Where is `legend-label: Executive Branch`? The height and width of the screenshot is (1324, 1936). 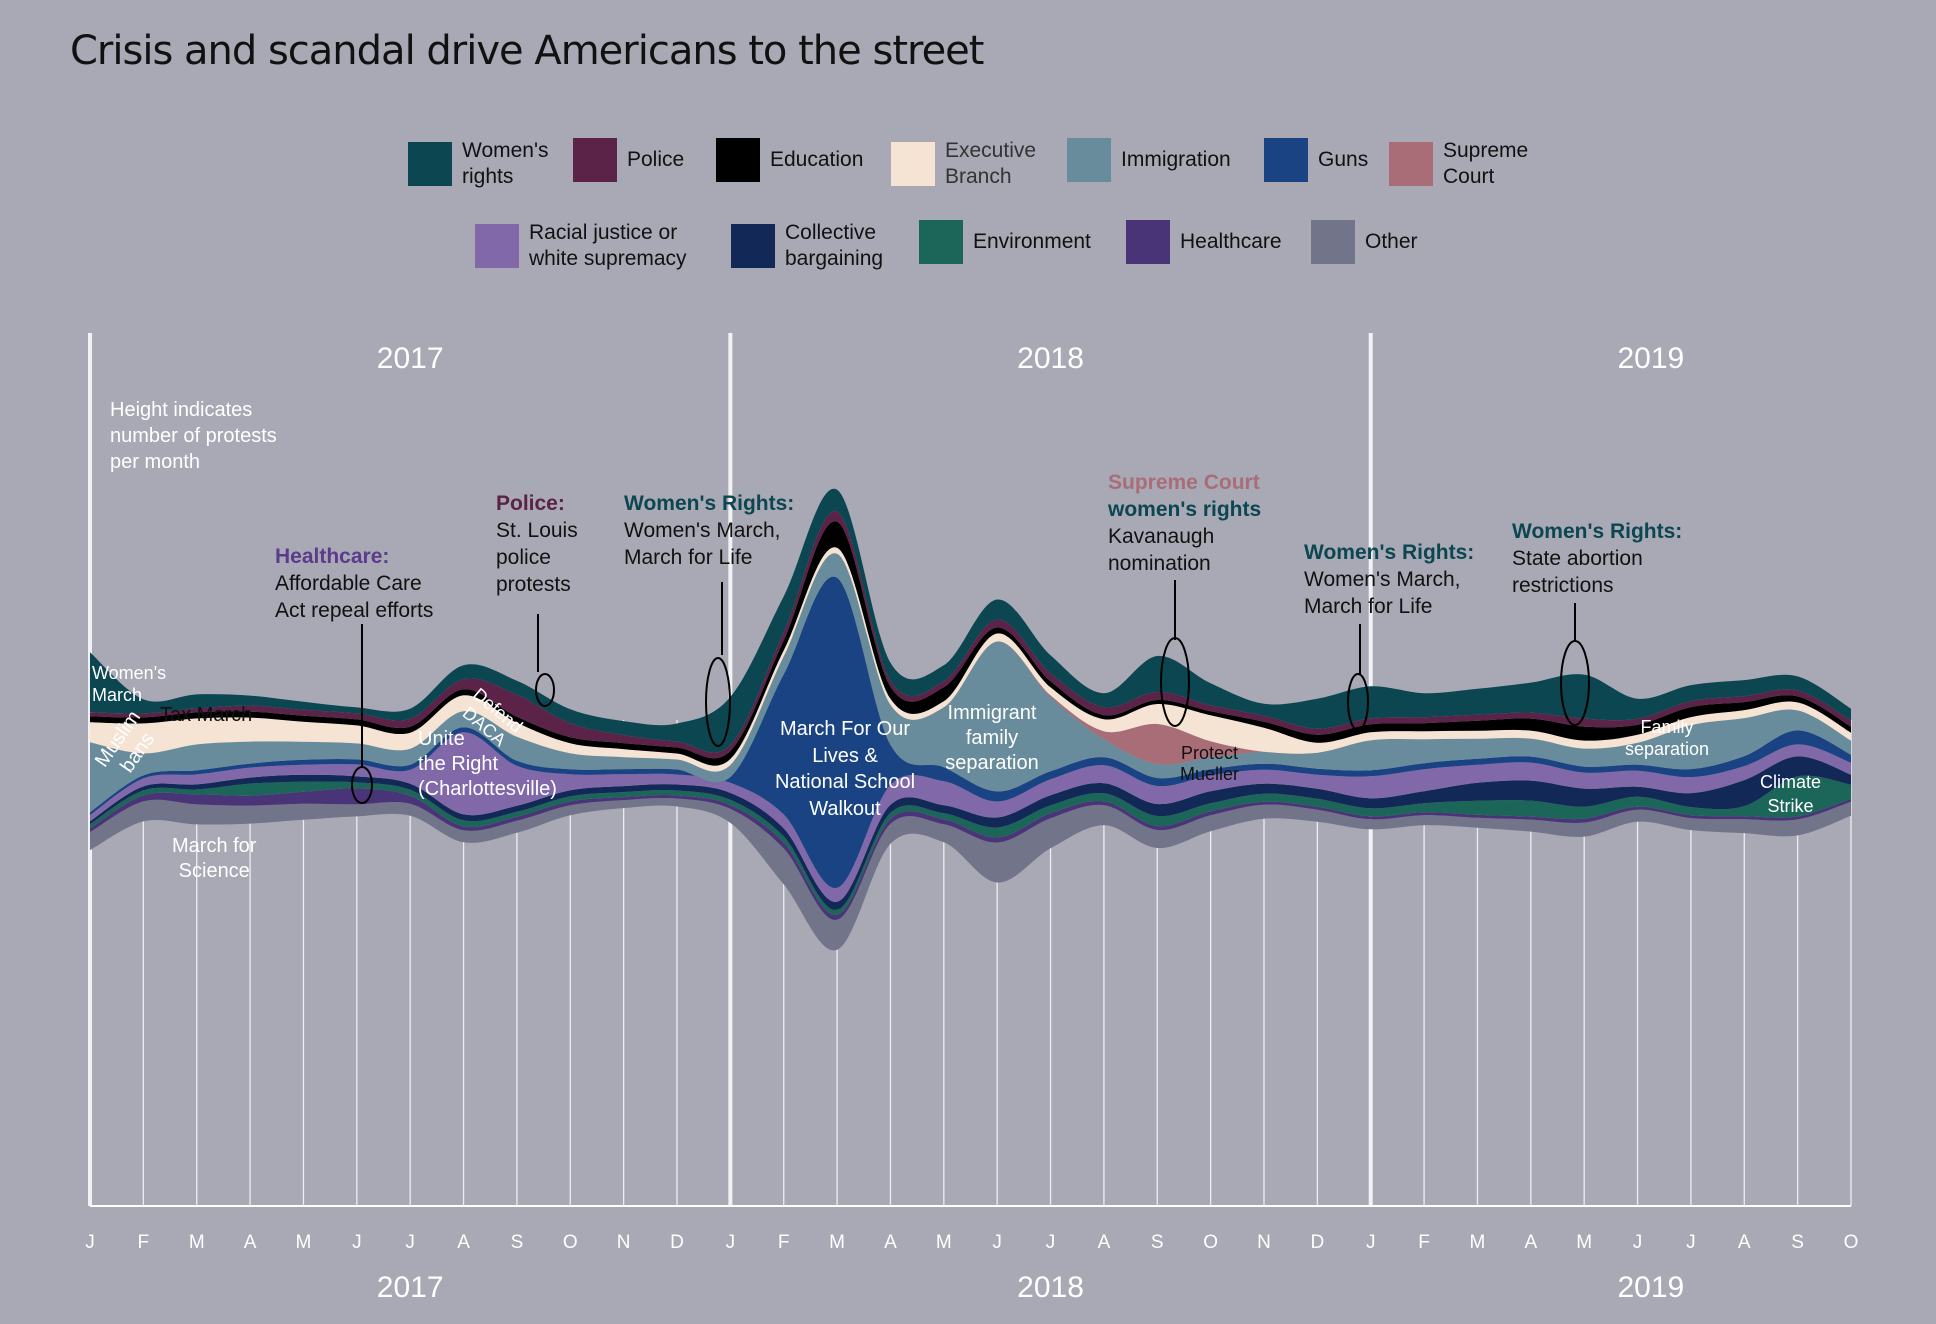 legend-label: Executive Branch is located at coordinates (991, 163).